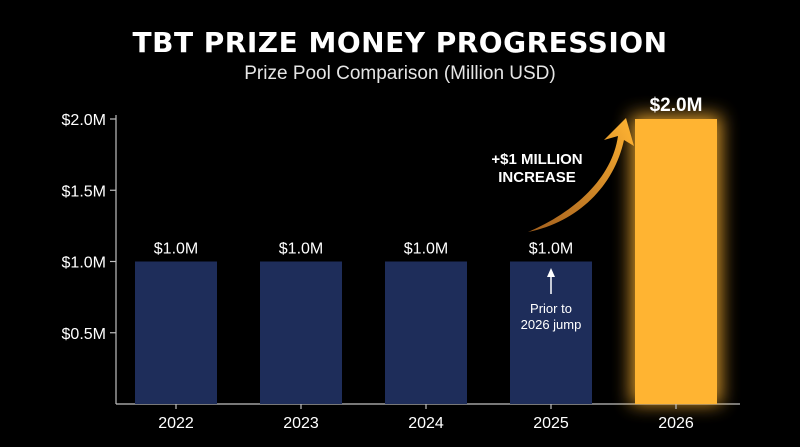 This screenshot has height=447, width=800. Describe the element at coordinates (426, 423) in the screenshot. I see `x-tick-label: 2024` at that location.